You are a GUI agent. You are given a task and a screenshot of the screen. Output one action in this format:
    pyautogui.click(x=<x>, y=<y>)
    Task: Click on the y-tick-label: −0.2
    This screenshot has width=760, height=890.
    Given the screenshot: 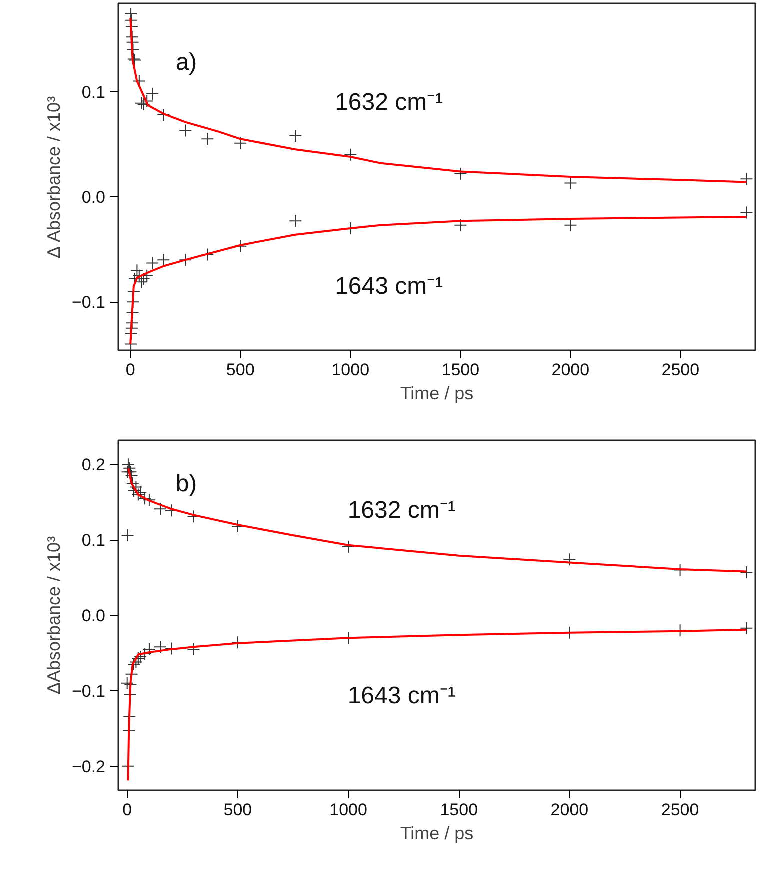 What is the action you would take?
    pyautogui.click(x=89, y=766)
    